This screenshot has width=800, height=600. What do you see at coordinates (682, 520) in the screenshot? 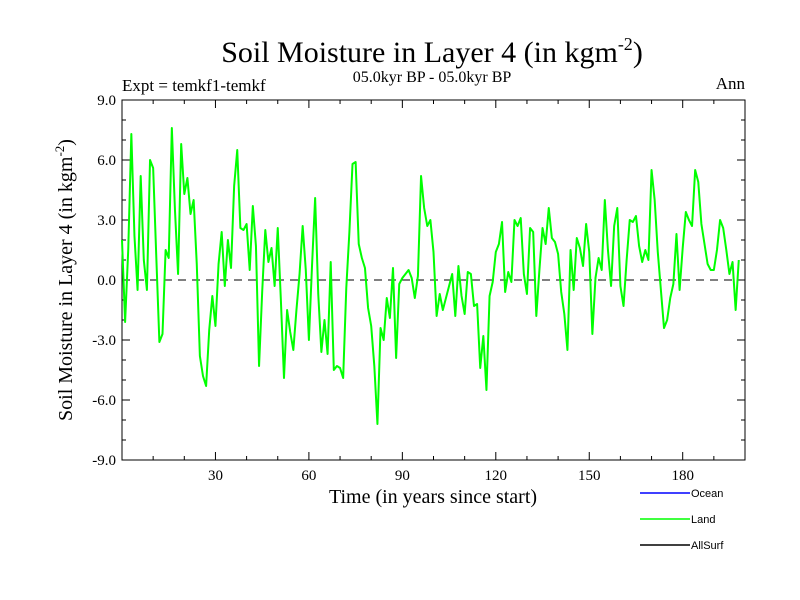
I see `legend: Ocean Land AllSurf` at bounding box center [682, 520].